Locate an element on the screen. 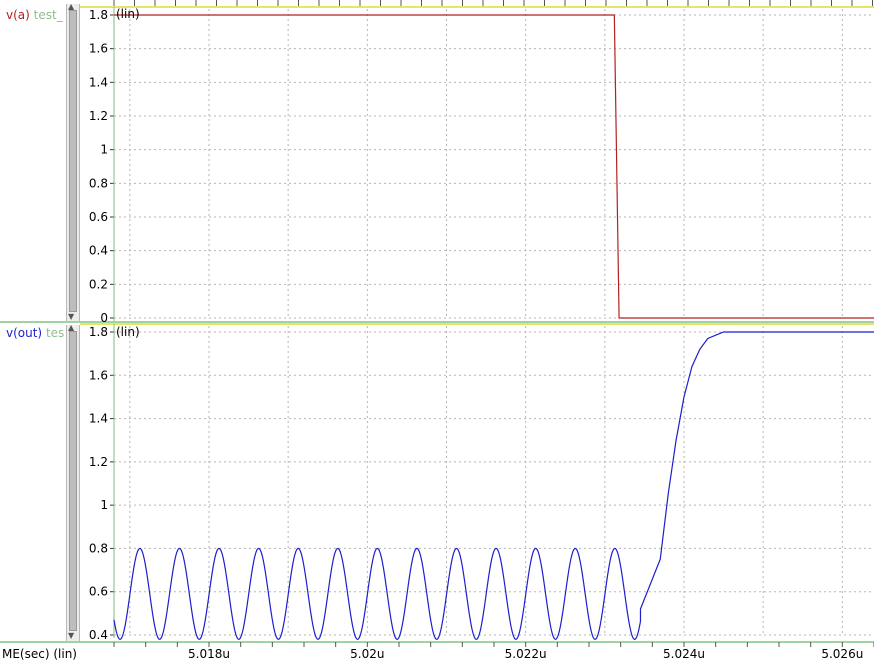 The image size is (874, 663). x-tick-label: 5.02u is located at coordinates (367, 654).